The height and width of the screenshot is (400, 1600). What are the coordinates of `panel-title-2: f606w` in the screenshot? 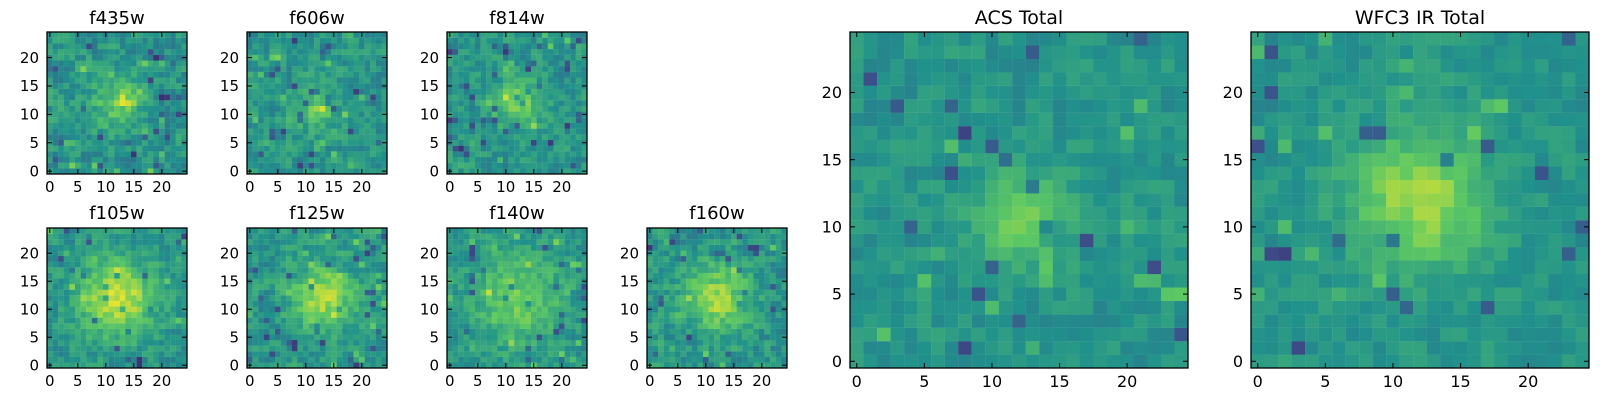 It's located at (316, 18).